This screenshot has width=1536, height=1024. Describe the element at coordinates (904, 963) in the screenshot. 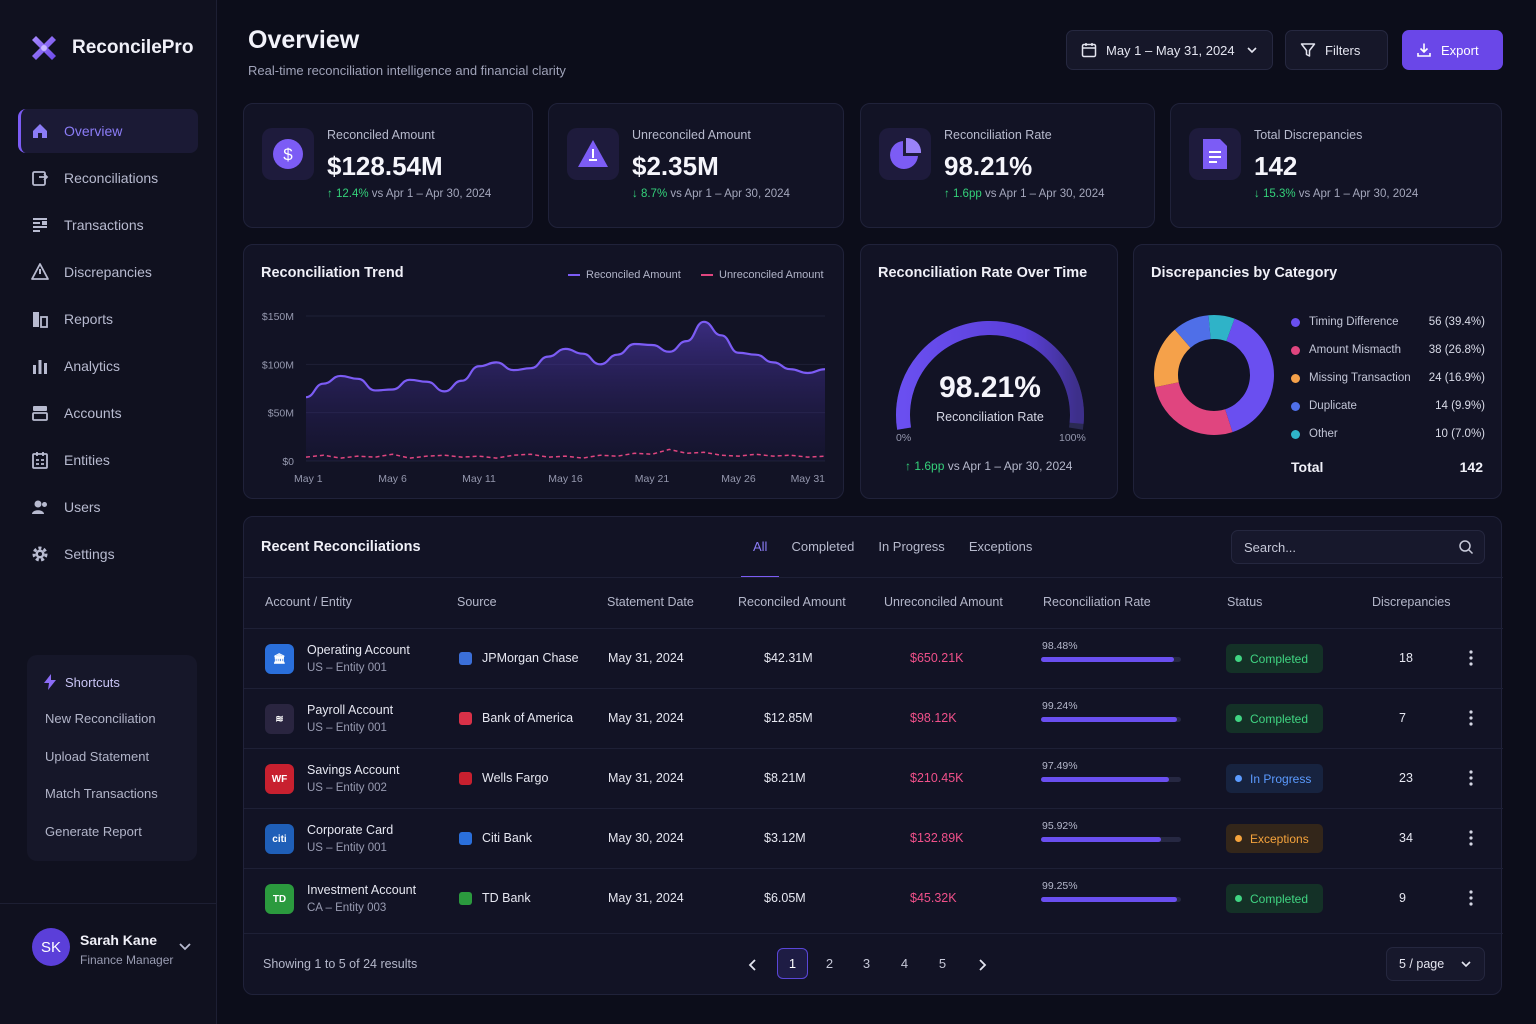

I see `page-button-4: 4` at that location.